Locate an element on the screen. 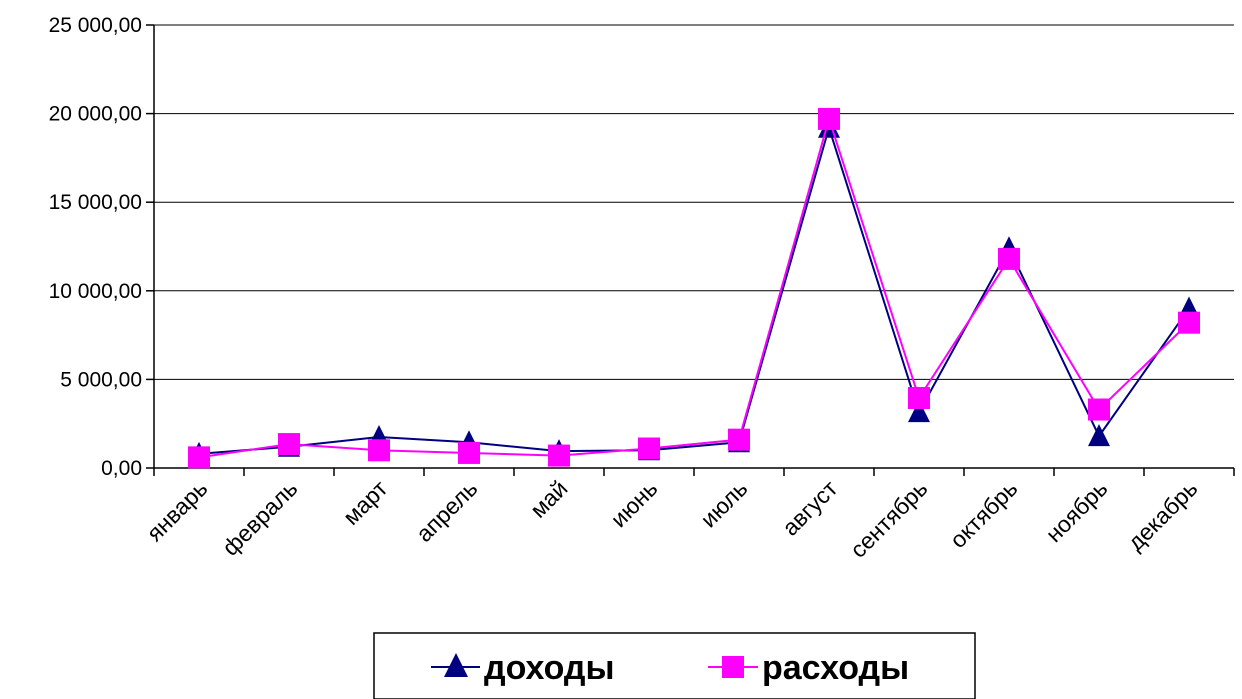 The height and width of the screenshot is (699, 1242). x-tick-label: май is located at coordinates (549, 499).